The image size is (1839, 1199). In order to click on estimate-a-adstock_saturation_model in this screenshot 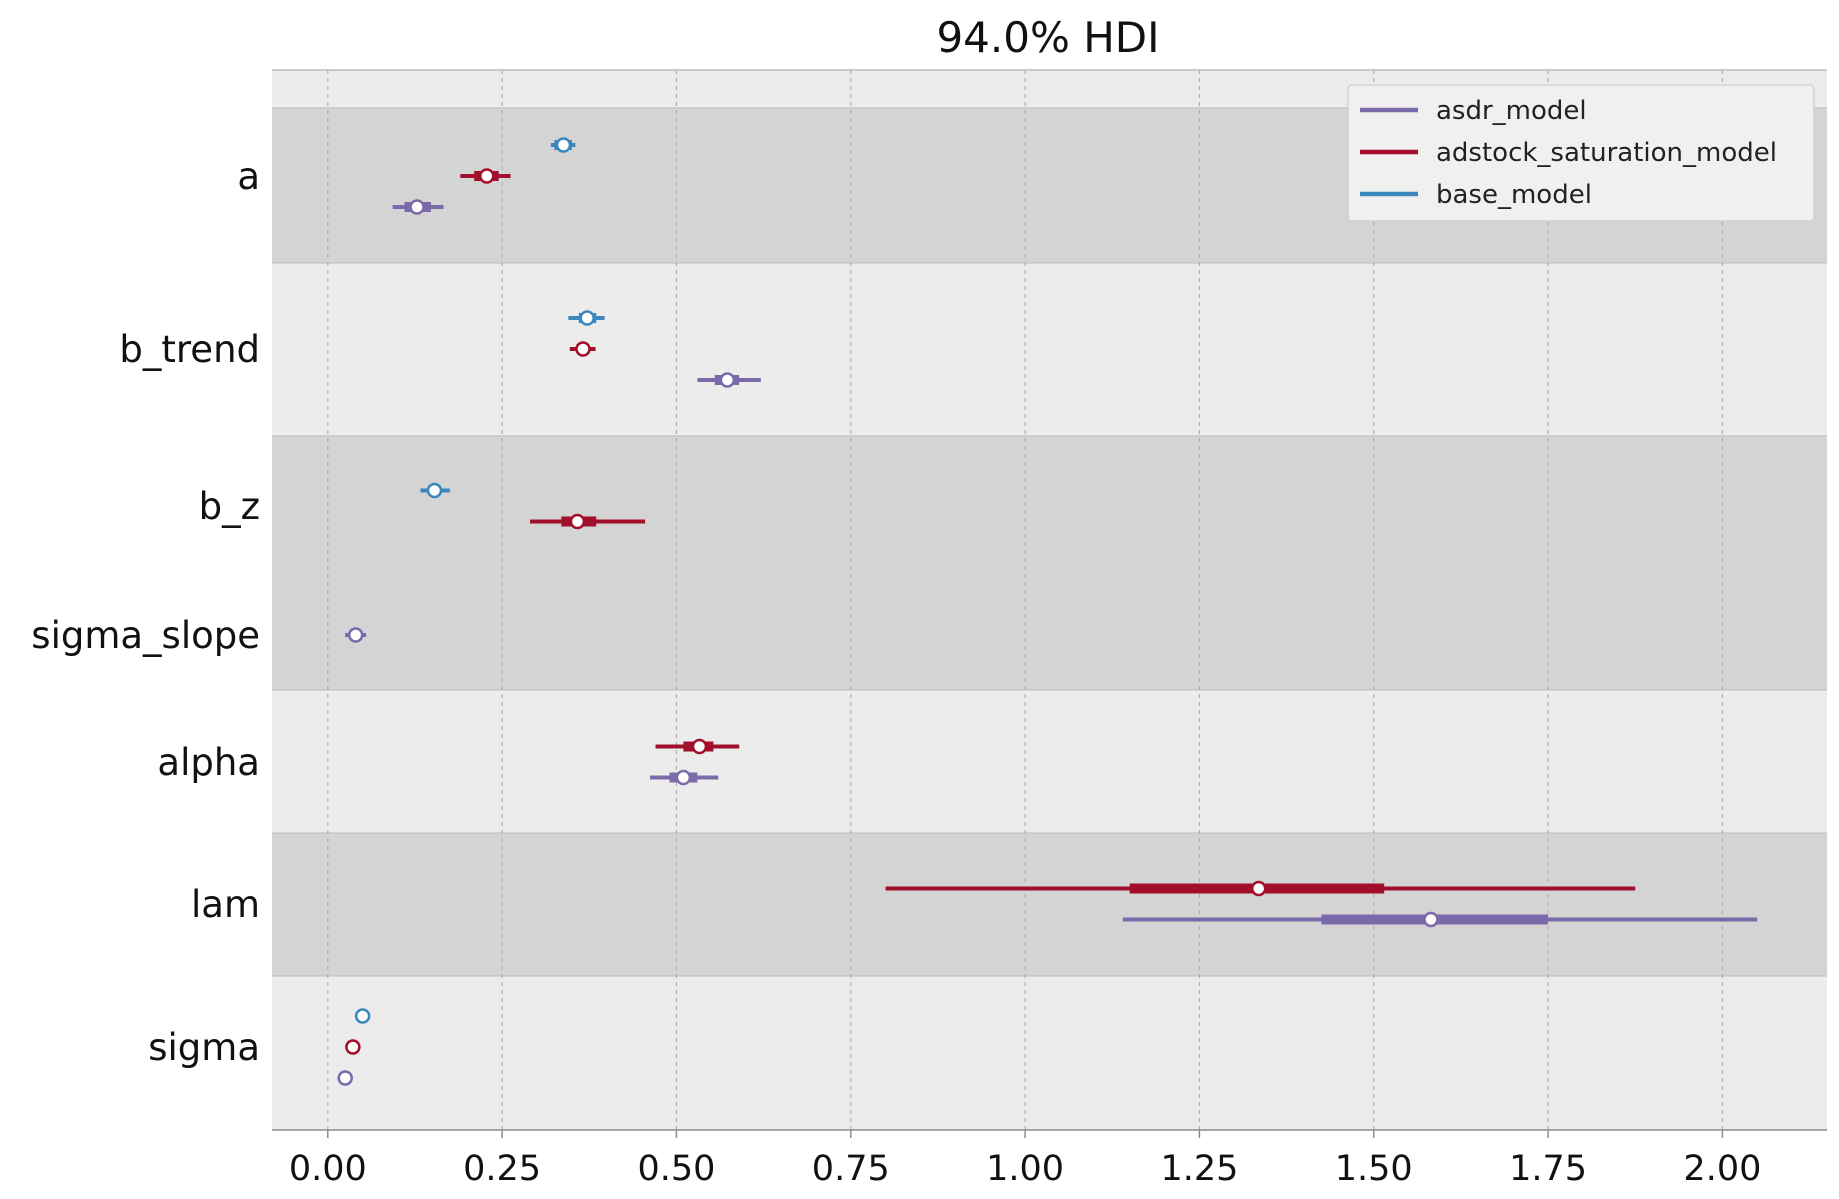, I will do `click(485, 176)`.